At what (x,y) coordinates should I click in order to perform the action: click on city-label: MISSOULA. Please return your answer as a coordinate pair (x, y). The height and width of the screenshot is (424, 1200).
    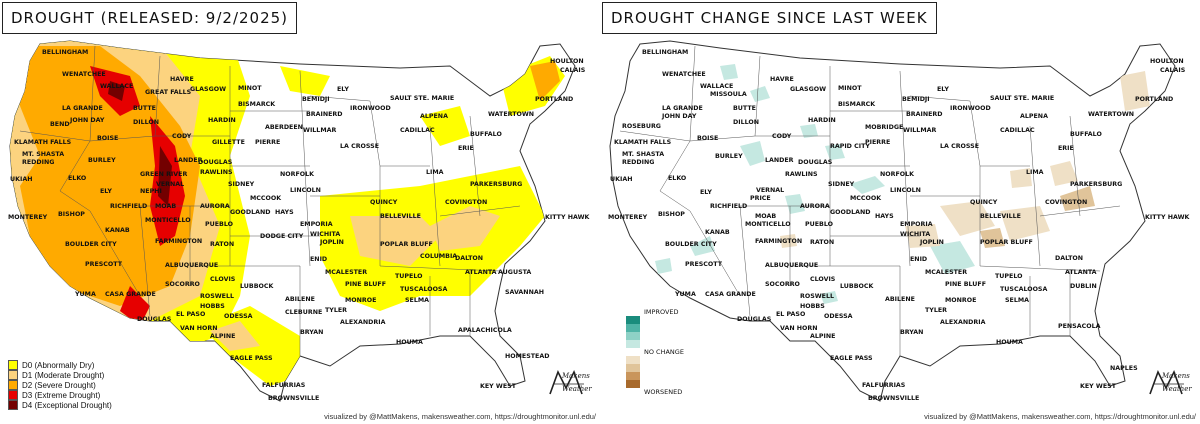
    Looking at the image, I should click on (728, 94).